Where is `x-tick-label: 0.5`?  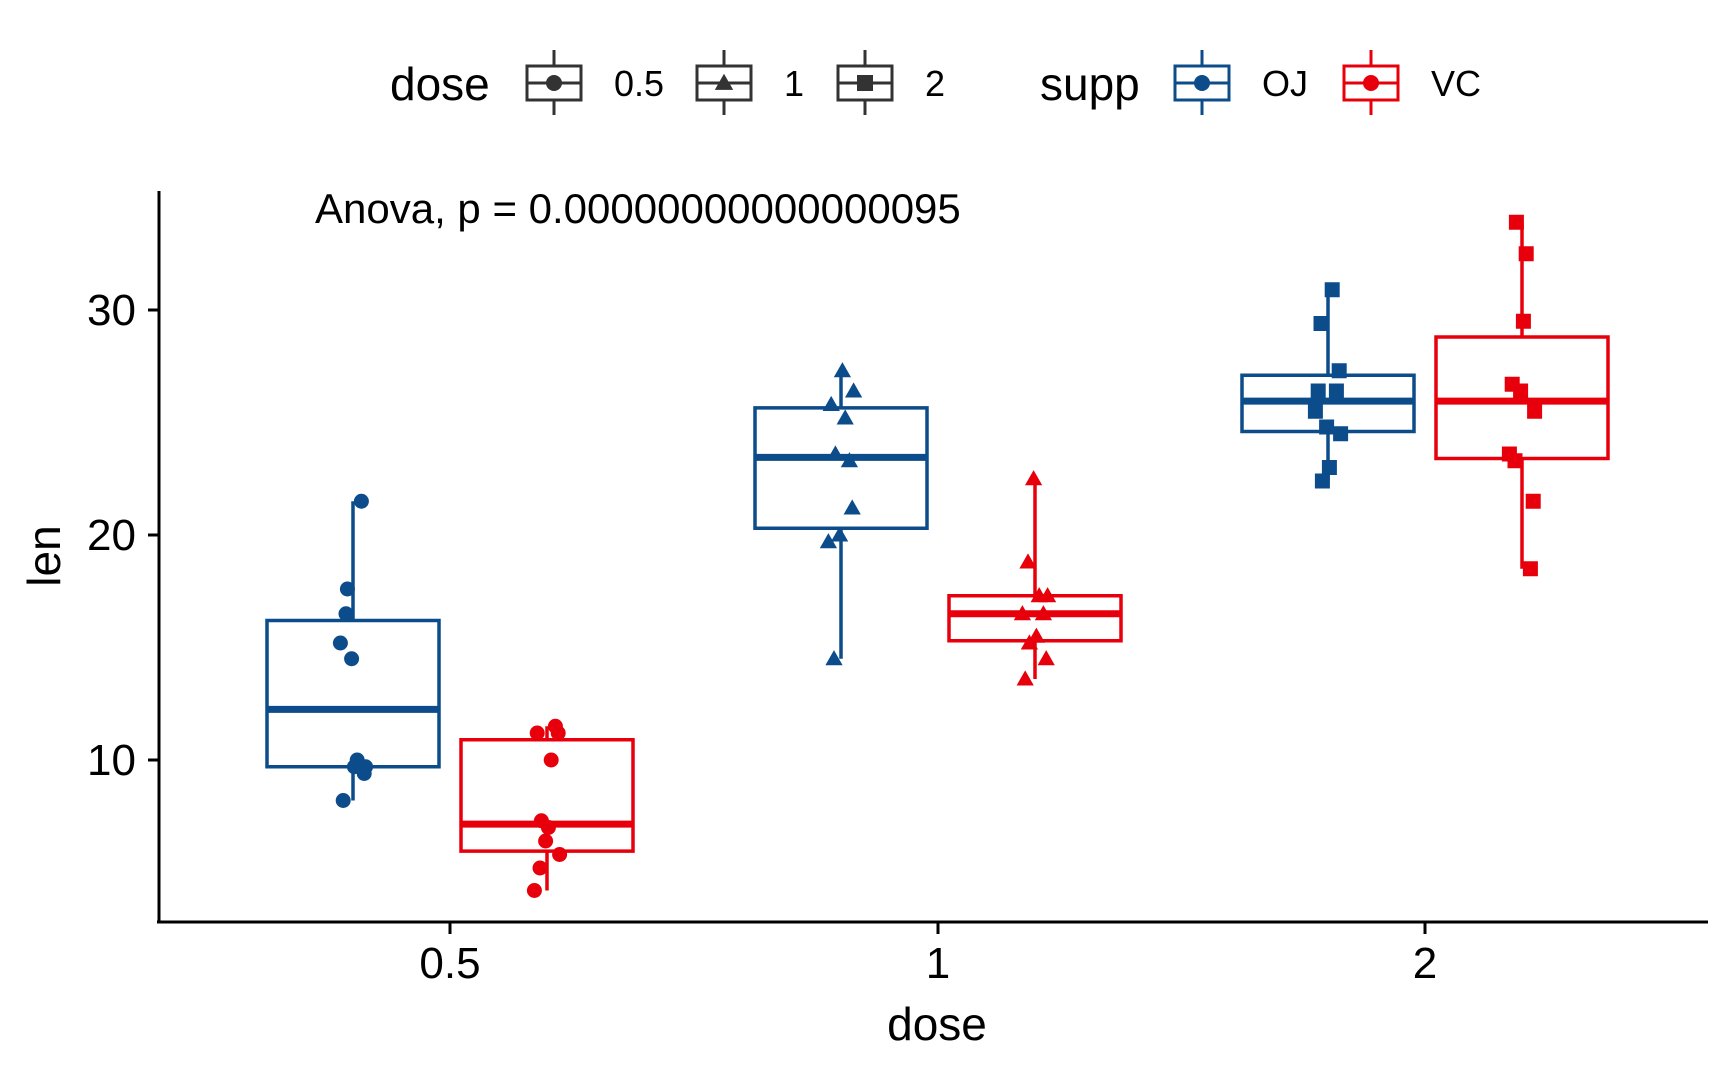
x-tick-label: 0.5 is located at coordinates (449, 963).